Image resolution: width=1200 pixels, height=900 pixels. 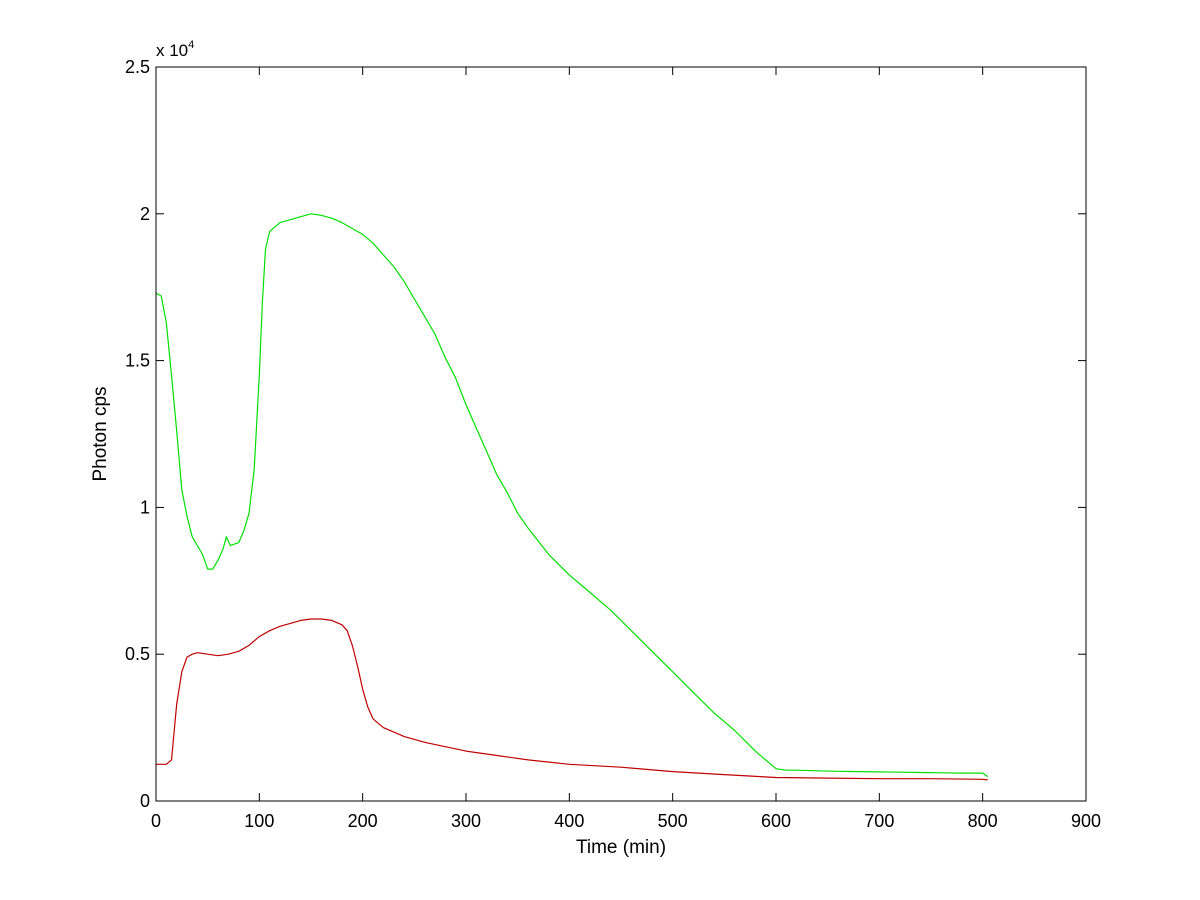 What do you see at coordinates (983, 821) in the screenshot?
I see `x-tick-label: 800` at bounding box center [983, 821].